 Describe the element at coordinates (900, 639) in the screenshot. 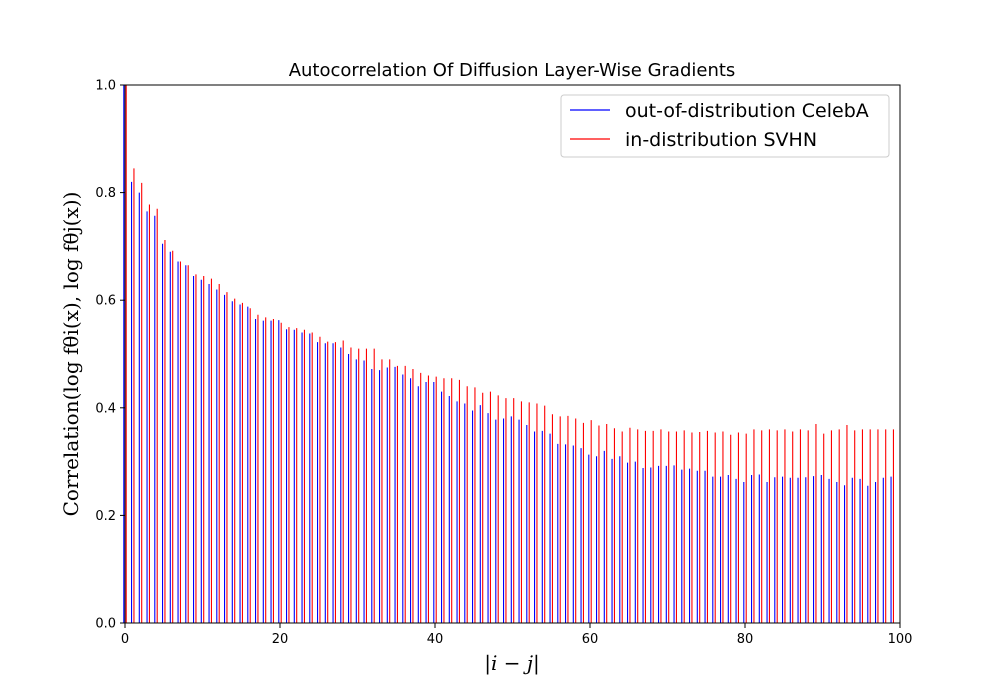

I see `x-tick-label: 100` at that location.